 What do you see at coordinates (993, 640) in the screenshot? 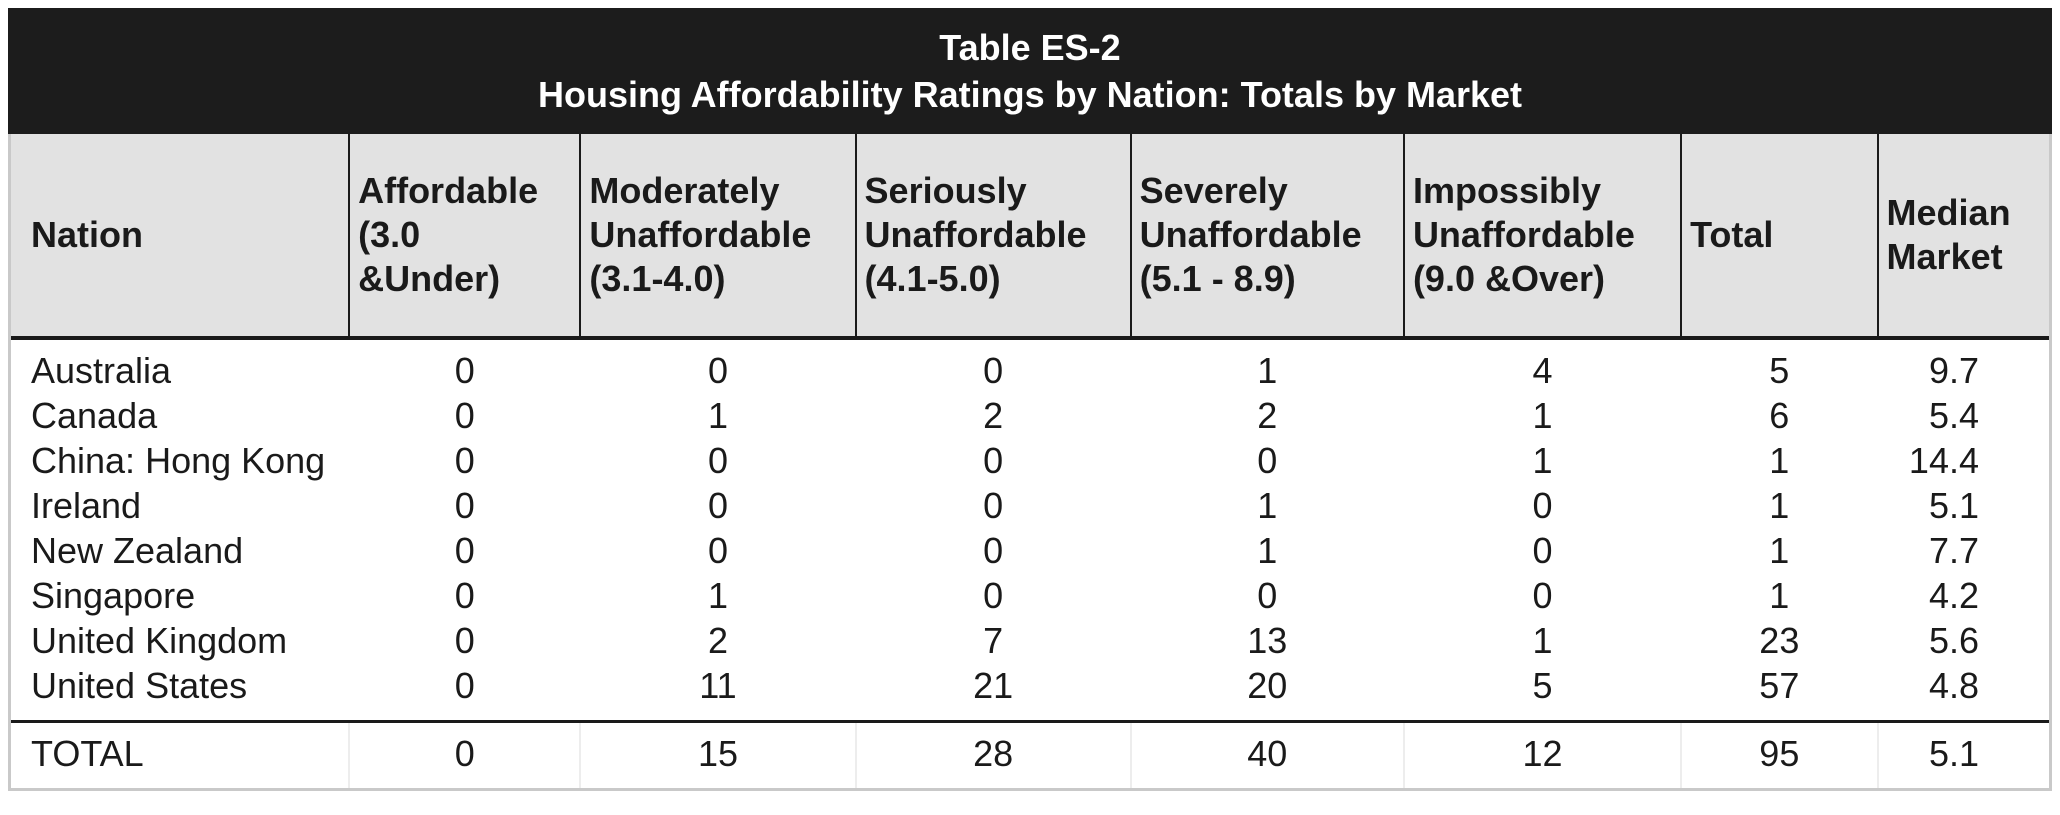
I see `value-cell: 7` at bounding box center [993, 640].